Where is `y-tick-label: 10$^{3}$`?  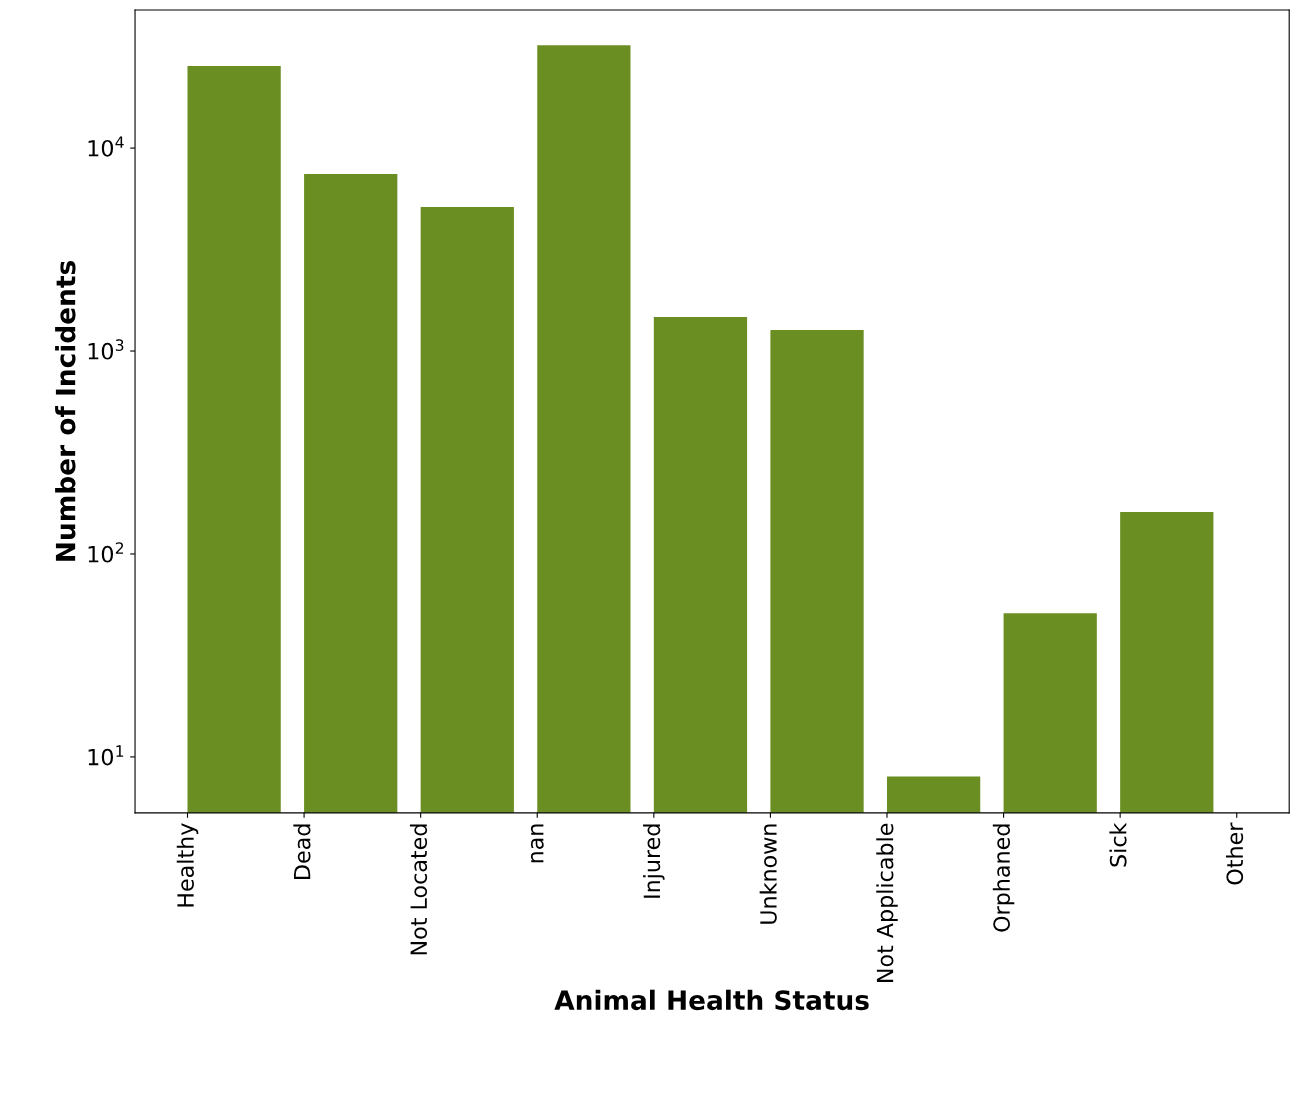
y-tick-label: 10$^{3}$ is located at coordinates (106, 349).